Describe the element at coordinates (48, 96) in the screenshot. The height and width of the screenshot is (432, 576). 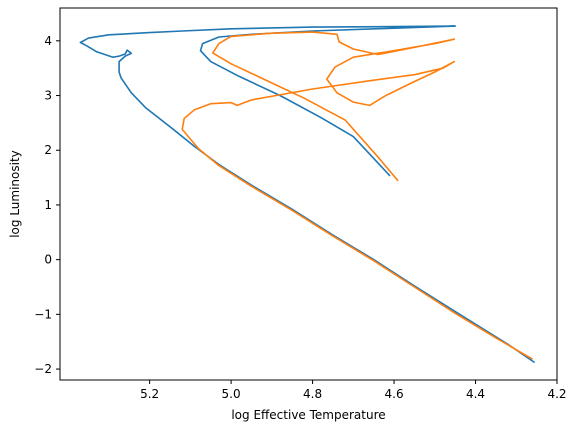
I see `y-tick-label: 3` at that location.